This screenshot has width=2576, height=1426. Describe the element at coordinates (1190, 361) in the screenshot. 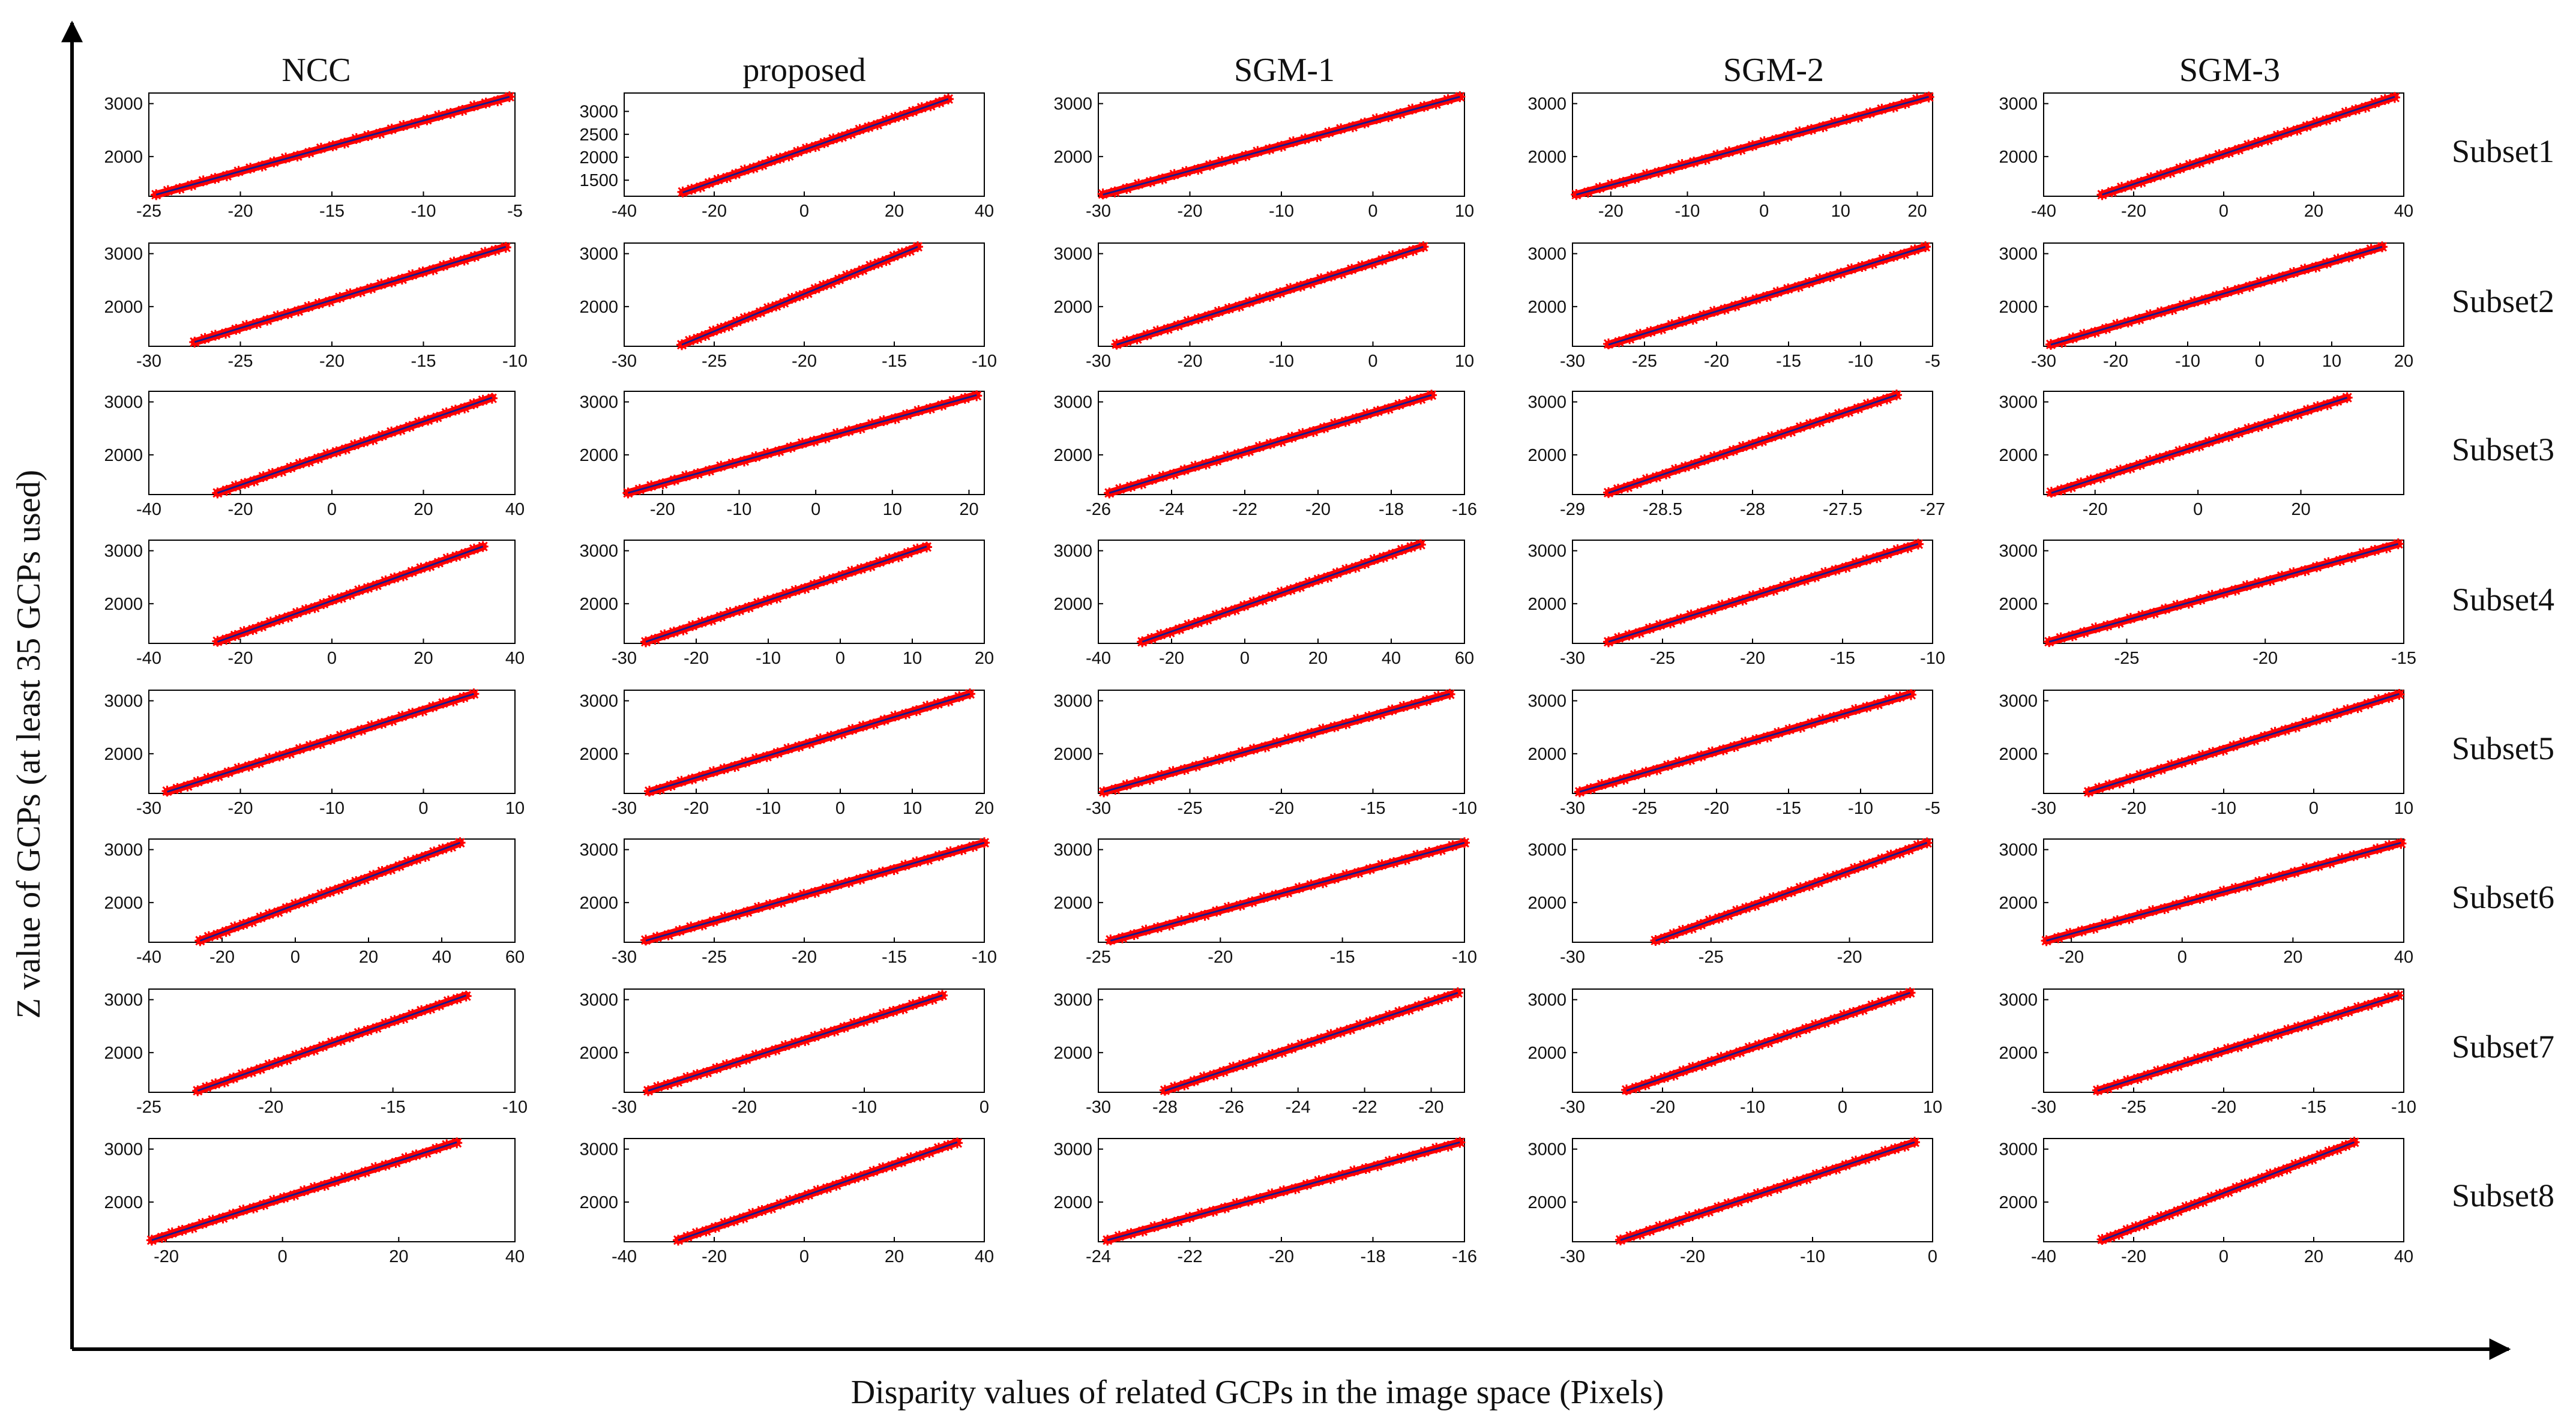

I see `panel-subset2-sgm-1-xtick-label-1: -20` at that location.